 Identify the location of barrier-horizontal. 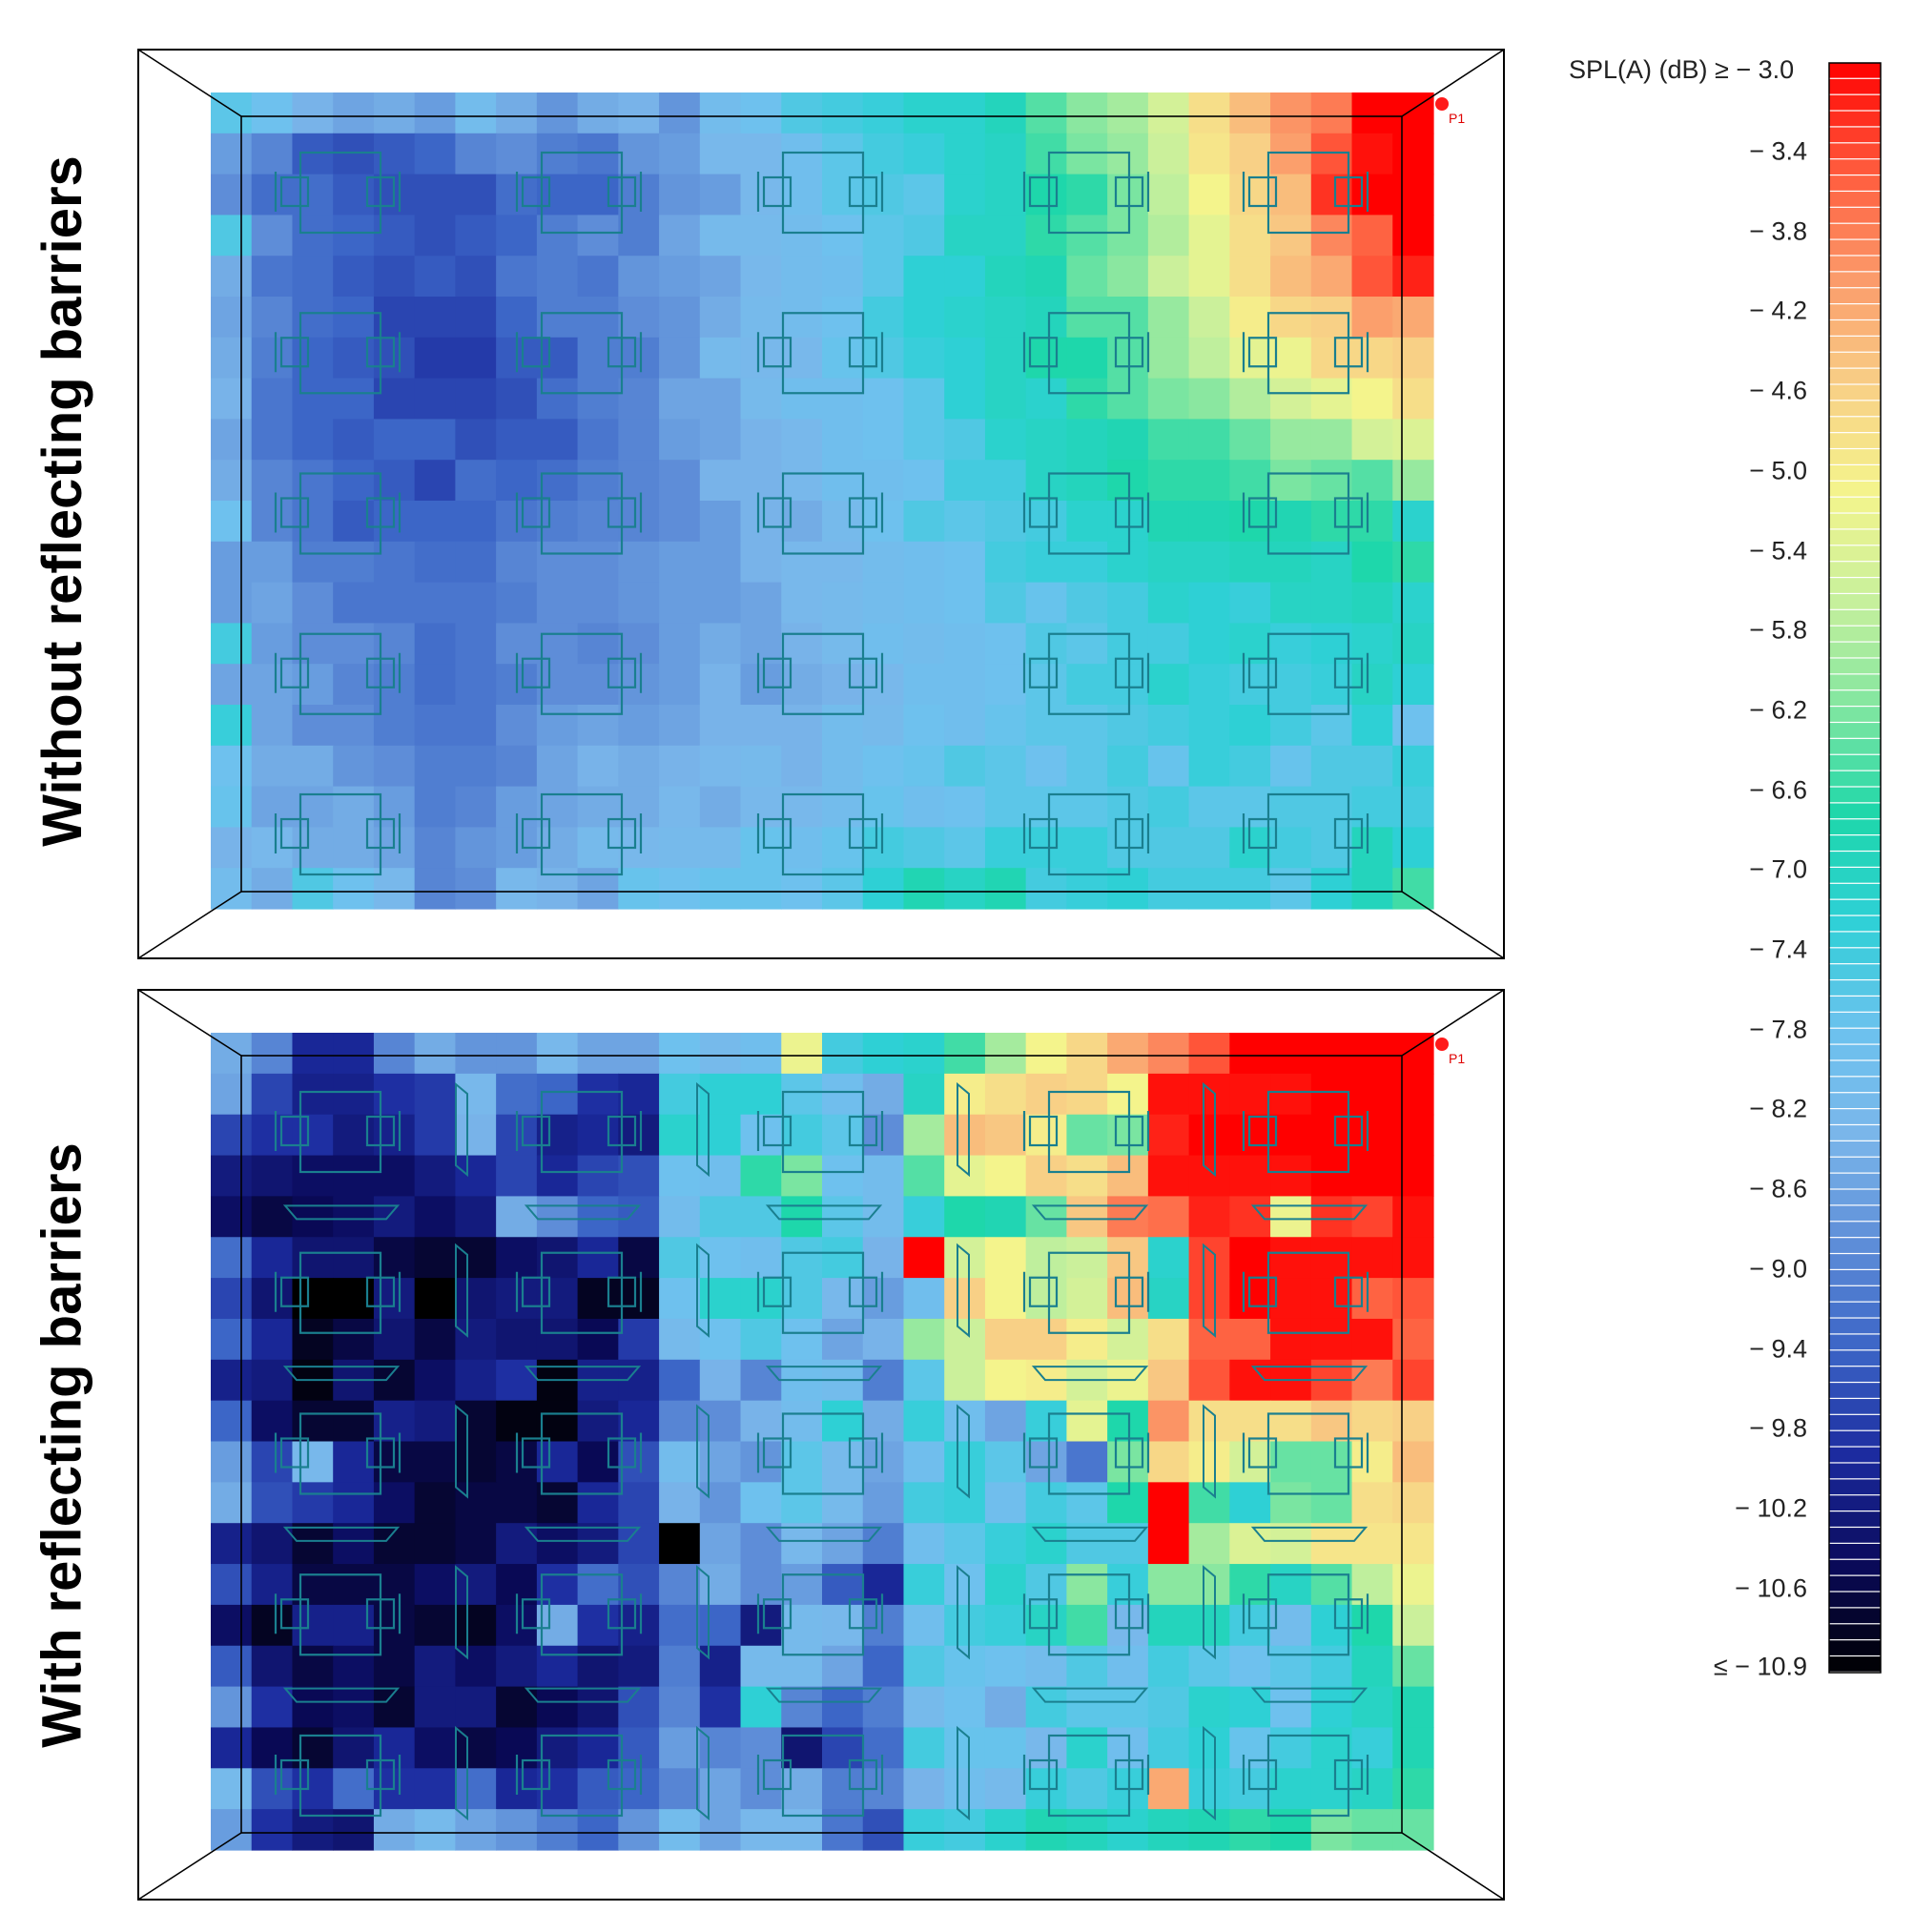
(824, 1534).